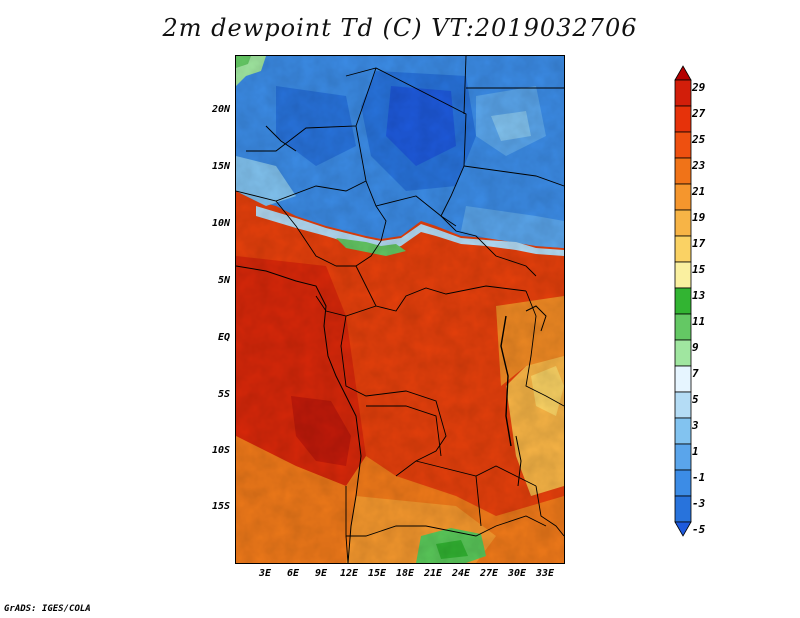  What do you see at coordinates (699, 191) in the screenshot?
I see `legend-label: 21` at bounding box center [699, 191].